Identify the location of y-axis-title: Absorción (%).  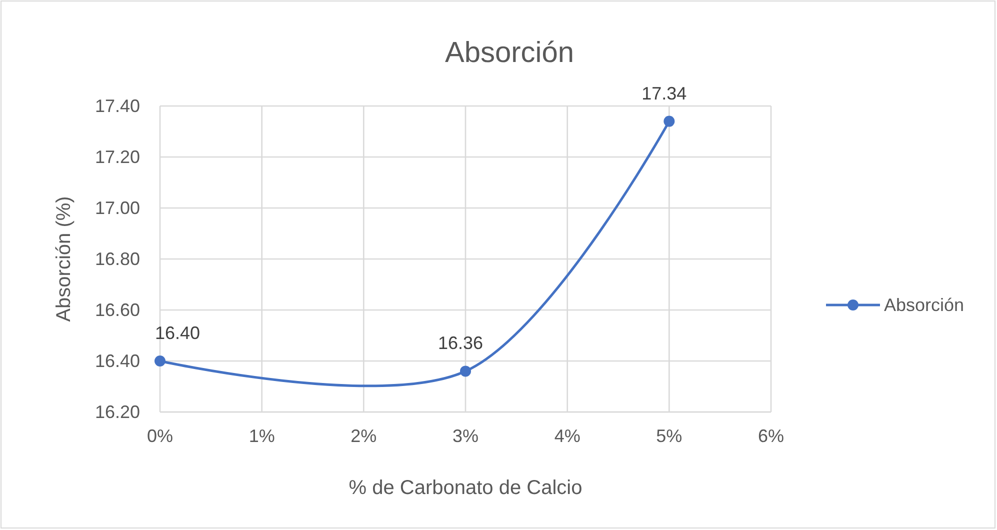
(64, 259).